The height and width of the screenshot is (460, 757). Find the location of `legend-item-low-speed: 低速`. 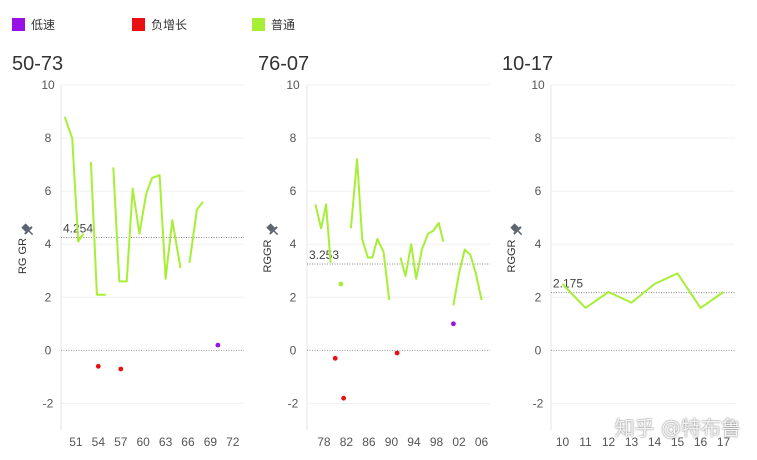

legend-item-low-speed: 低速 is located at coordinates (33, 24).